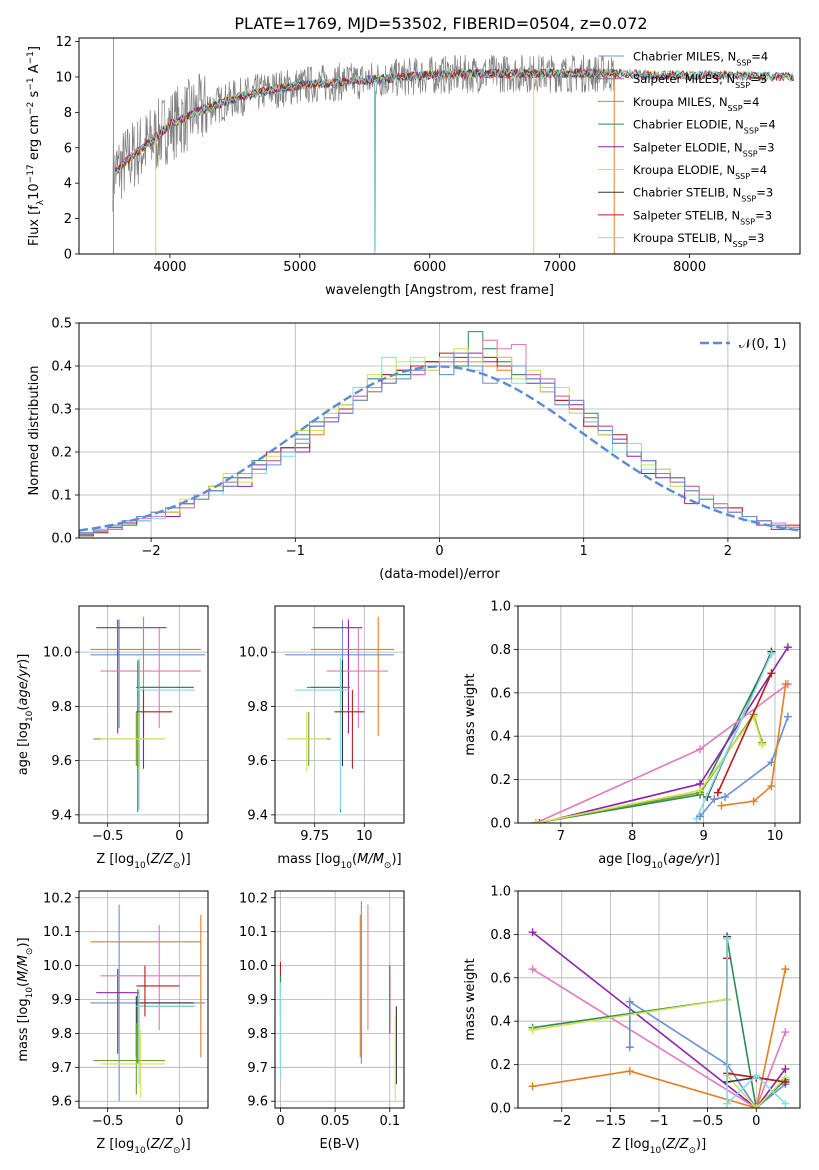  Describe the element at coordinates (34, 139) in the screenshot. I see `label-part: erg cm` at that location.